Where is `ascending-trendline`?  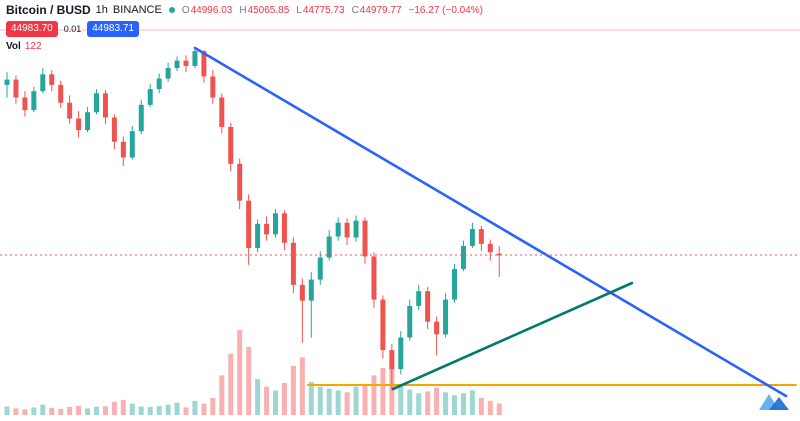
ascending-trendline is located at coordinates (512, 336).